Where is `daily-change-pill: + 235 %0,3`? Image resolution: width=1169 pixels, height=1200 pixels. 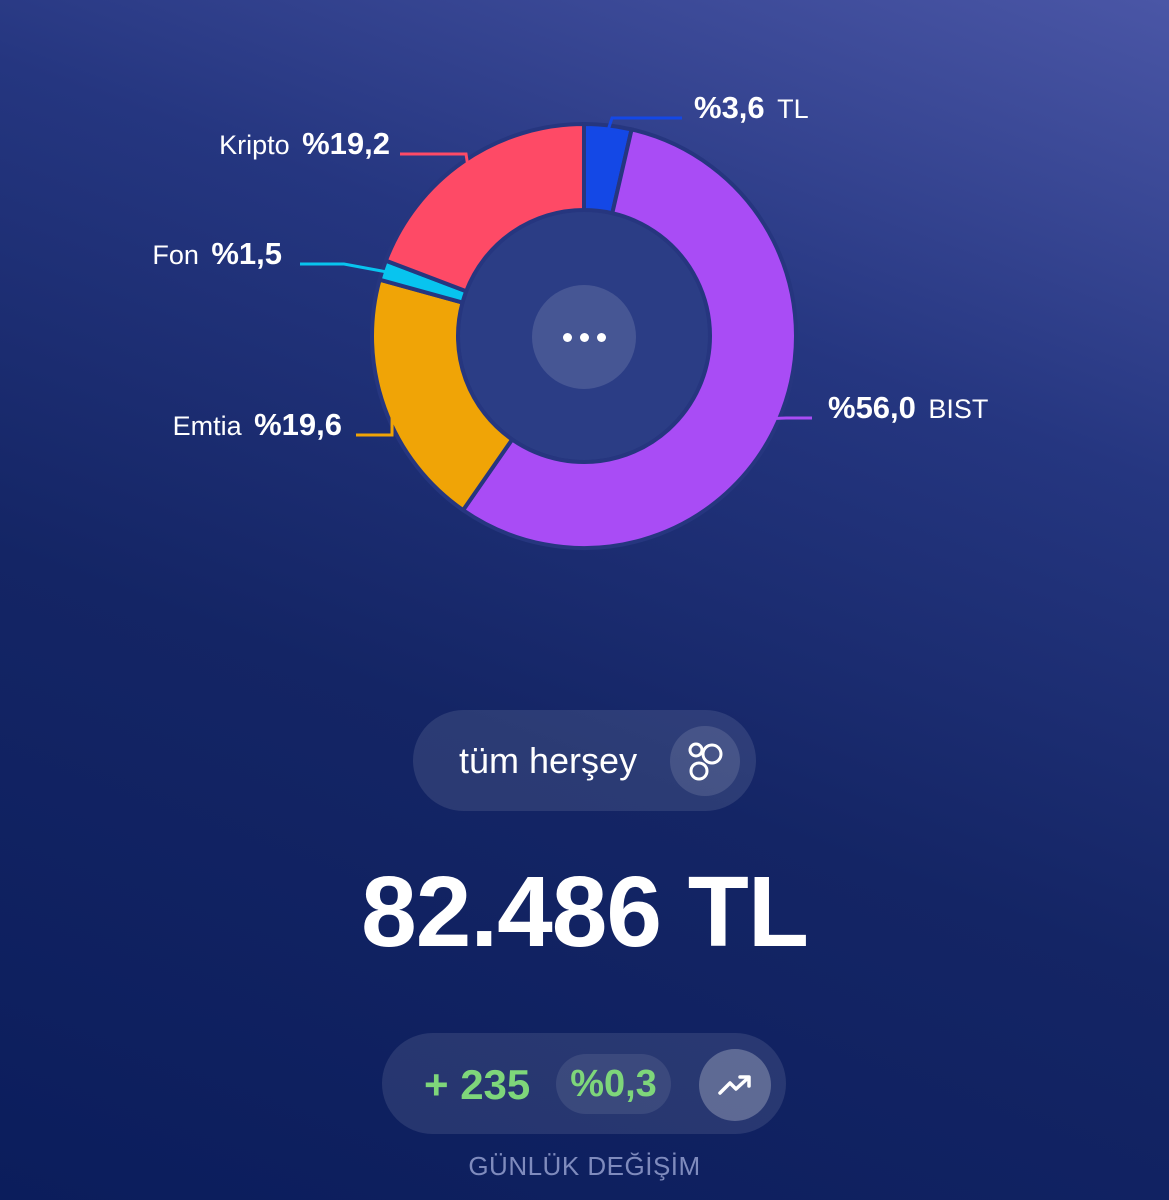 daily-change-pill: + 235 %0,3 is located at coordinates (584, 1083).